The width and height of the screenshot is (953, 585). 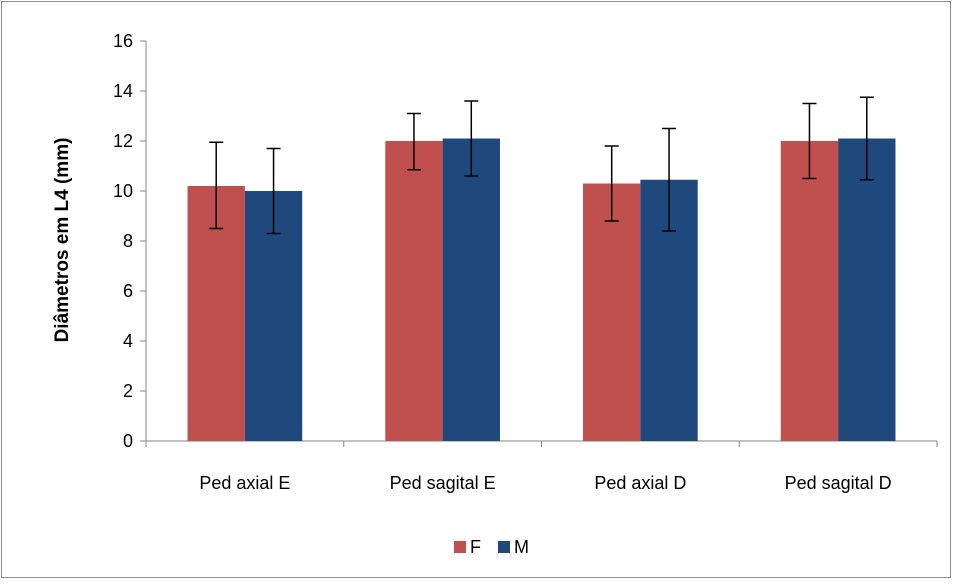 I want to click on legend-label-m: M, so click(x=521, y=547).